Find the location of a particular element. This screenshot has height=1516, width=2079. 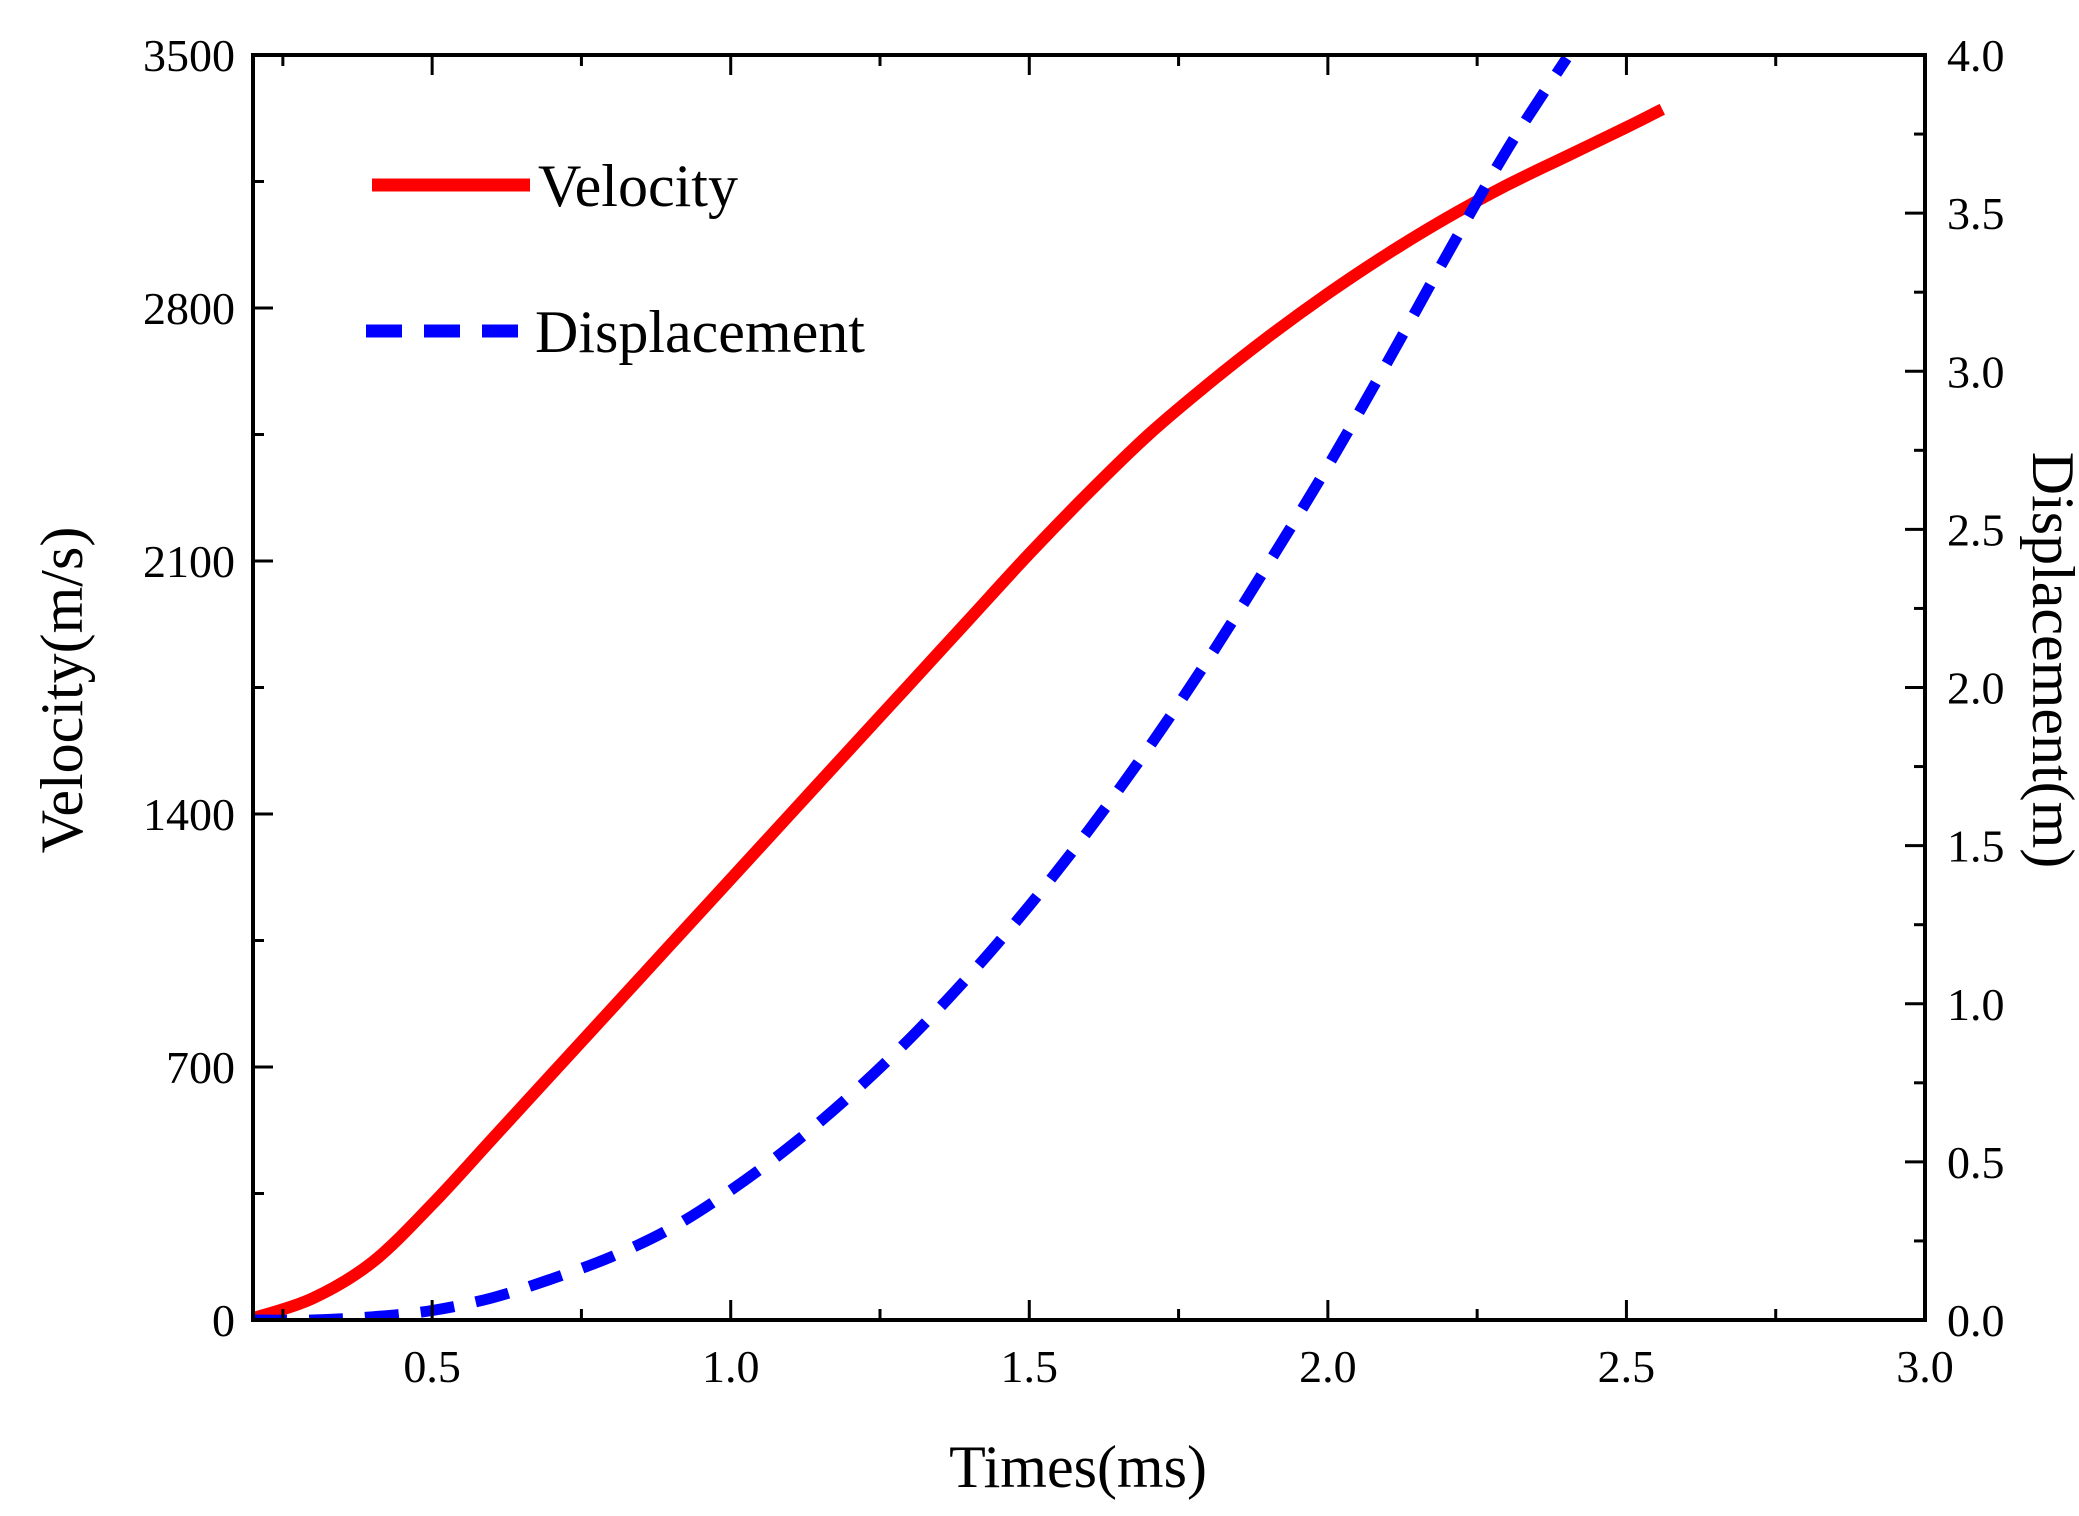

y2-tick-label: 4.0 is located at coordinates (1976, 55).